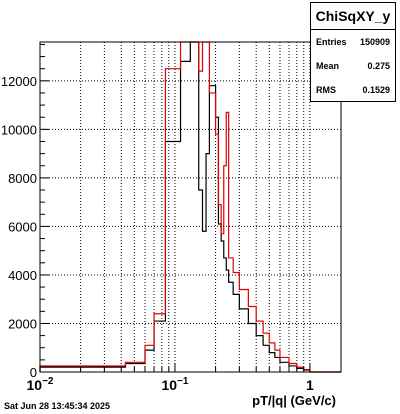 This screenshot has height=414, width=400. I want to click on stats-title: ChiSqXY_y, so click(353, 16).